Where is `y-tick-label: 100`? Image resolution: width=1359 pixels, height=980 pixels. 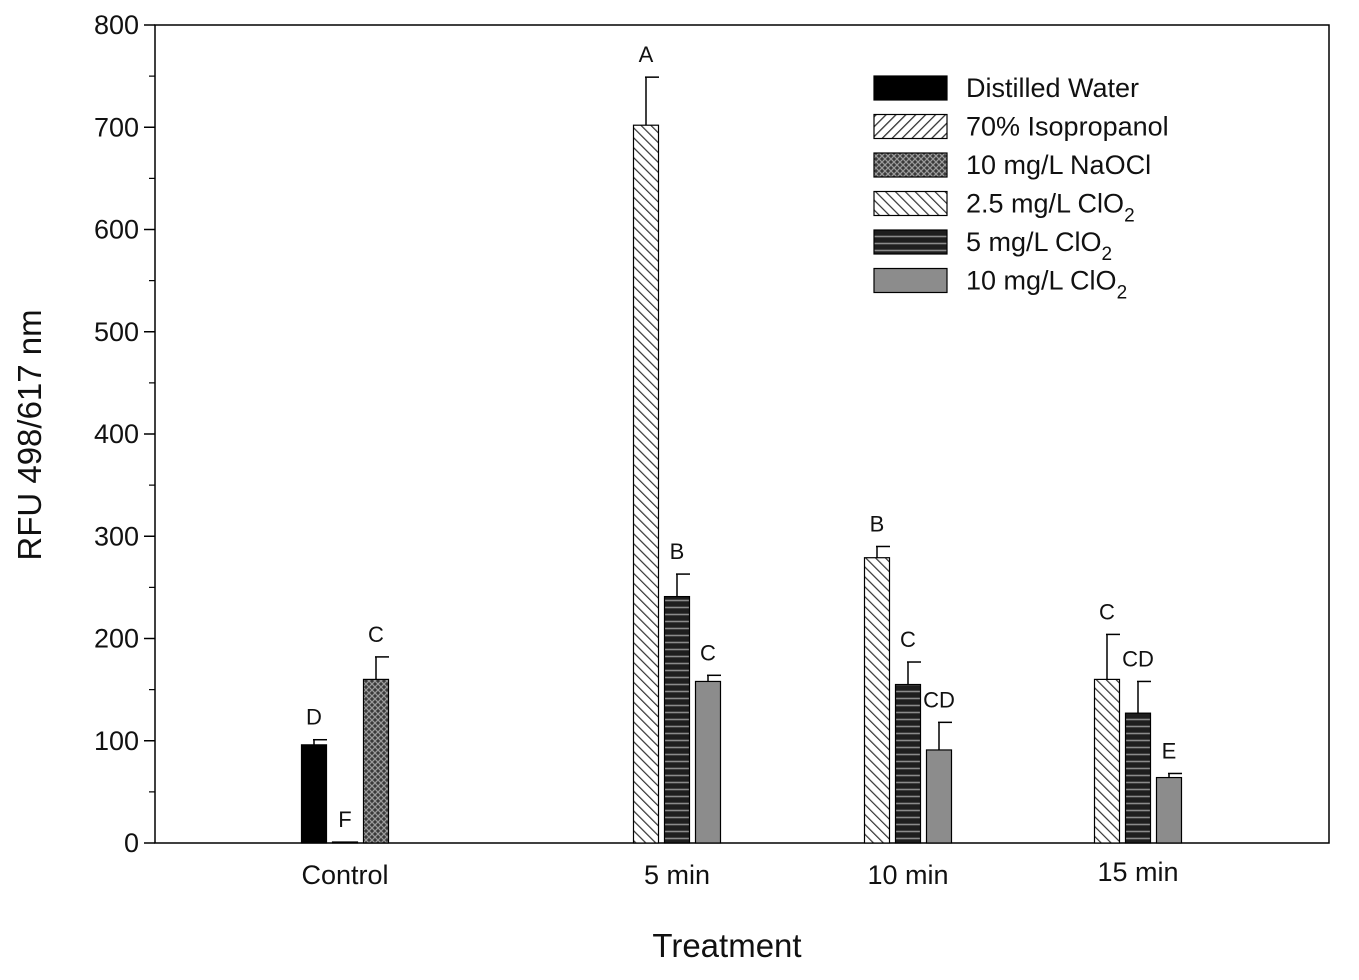 y-tick-label: 100 is located at coordinates (116, 741).